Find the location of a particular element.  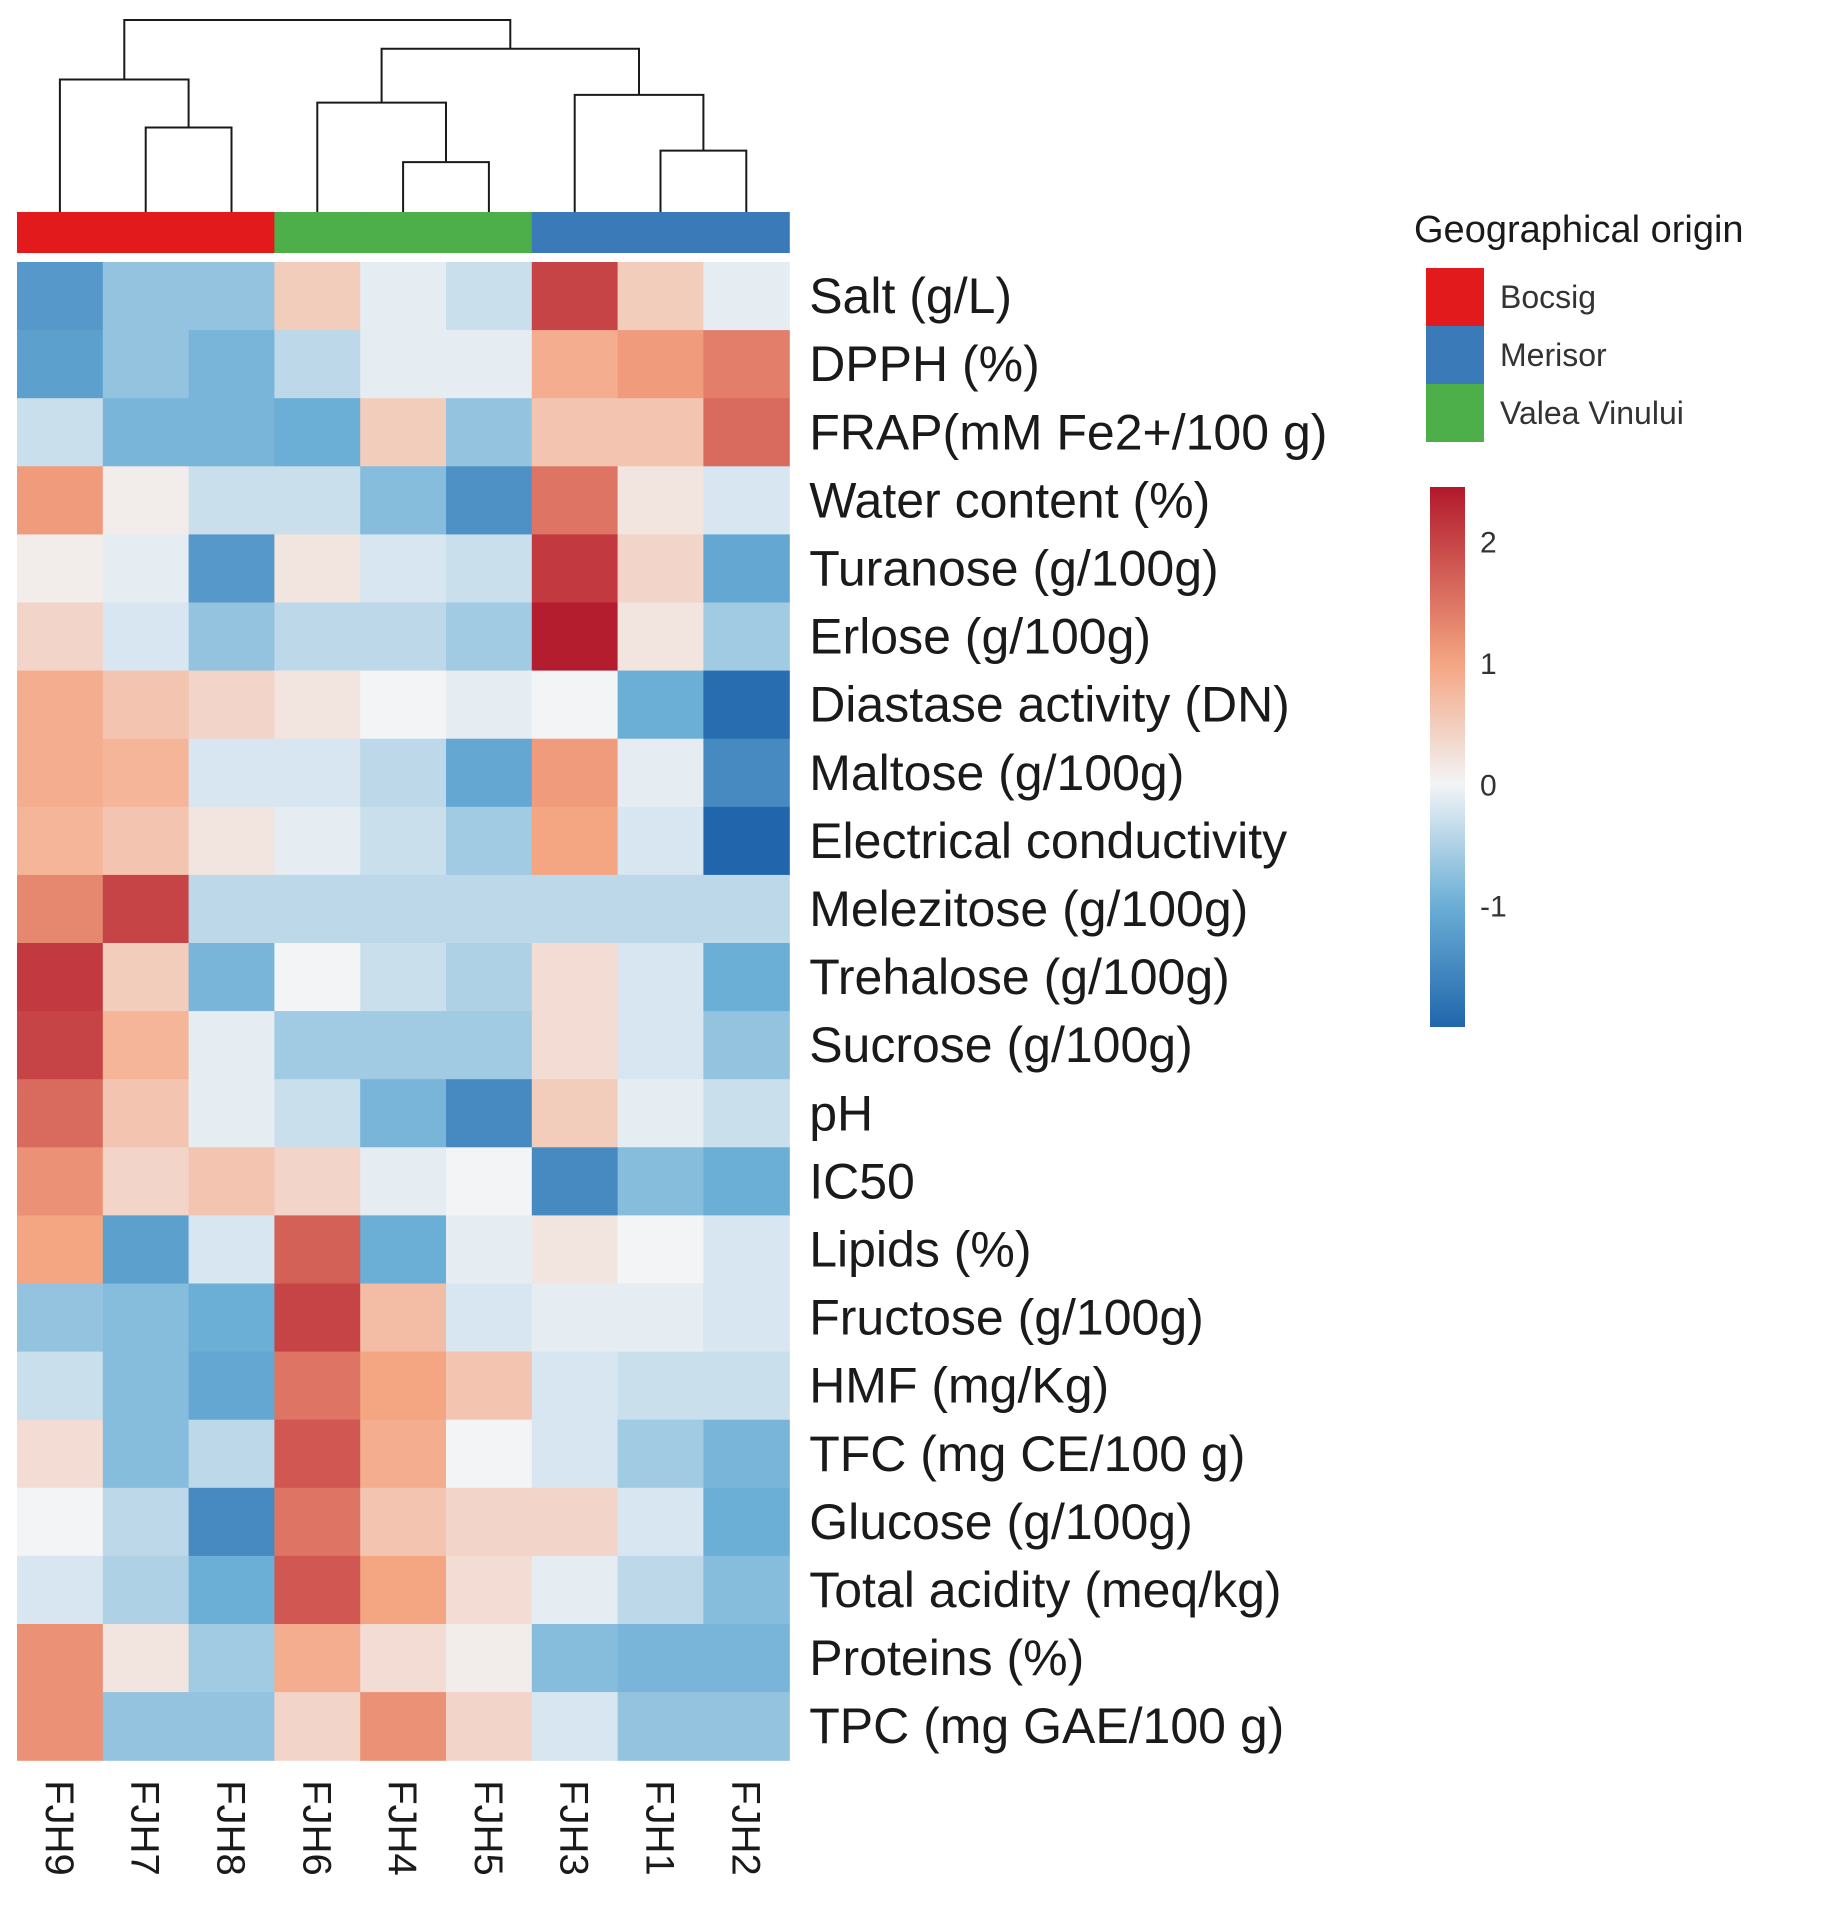

row-label: Erlose (g/100g) is located at coordinates (980, 637).